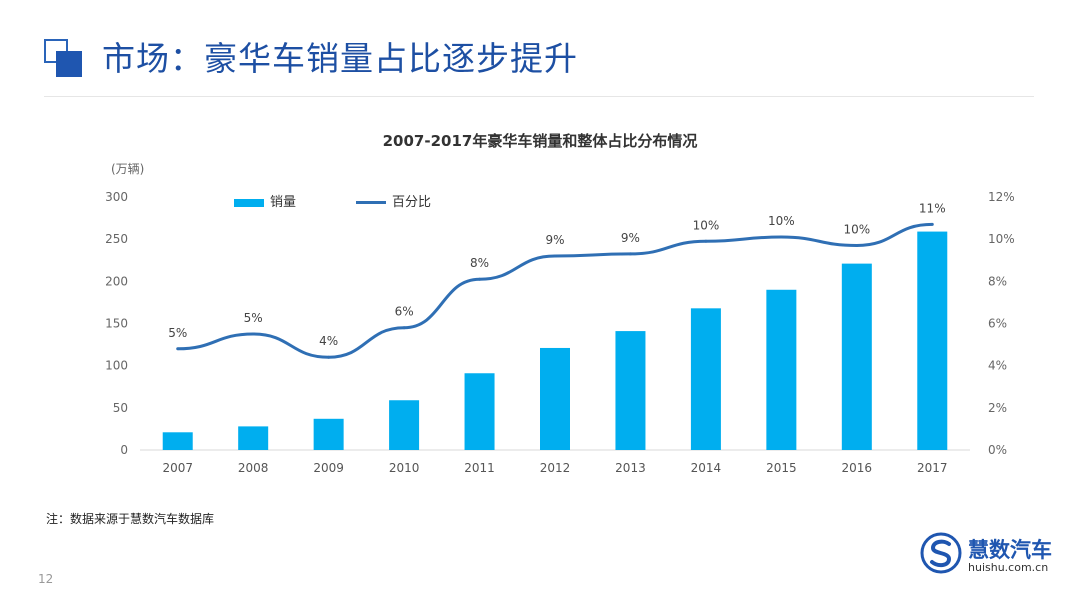 The height and width of the screenshot is (608, 1080). Describe the element at coordinates (46, 579) in the screenshot. I see `page-number: 12` at that location.